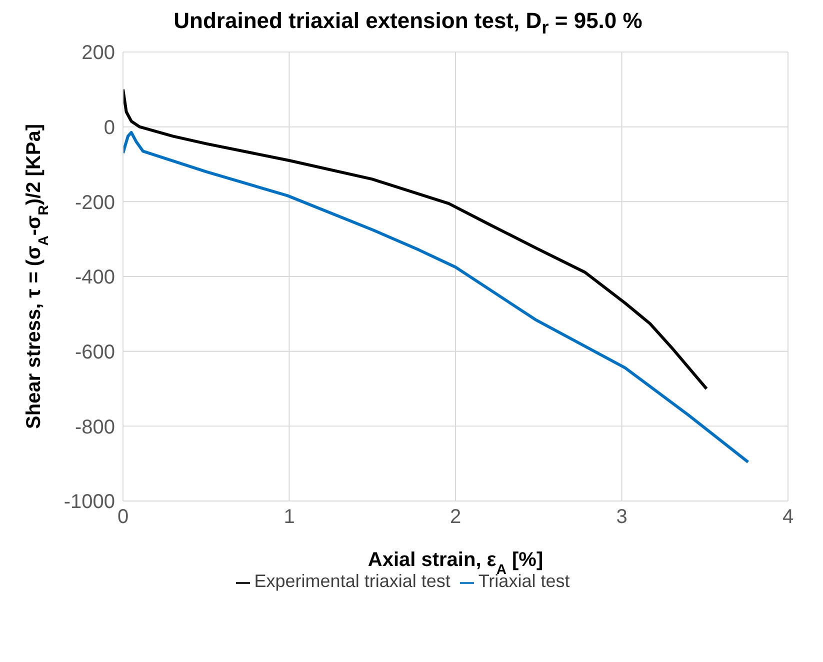 The image size is (823, 662). Describe the element at coordinates (109, 128) in the screenshot. I see `y-tick-label: 0` at that location.